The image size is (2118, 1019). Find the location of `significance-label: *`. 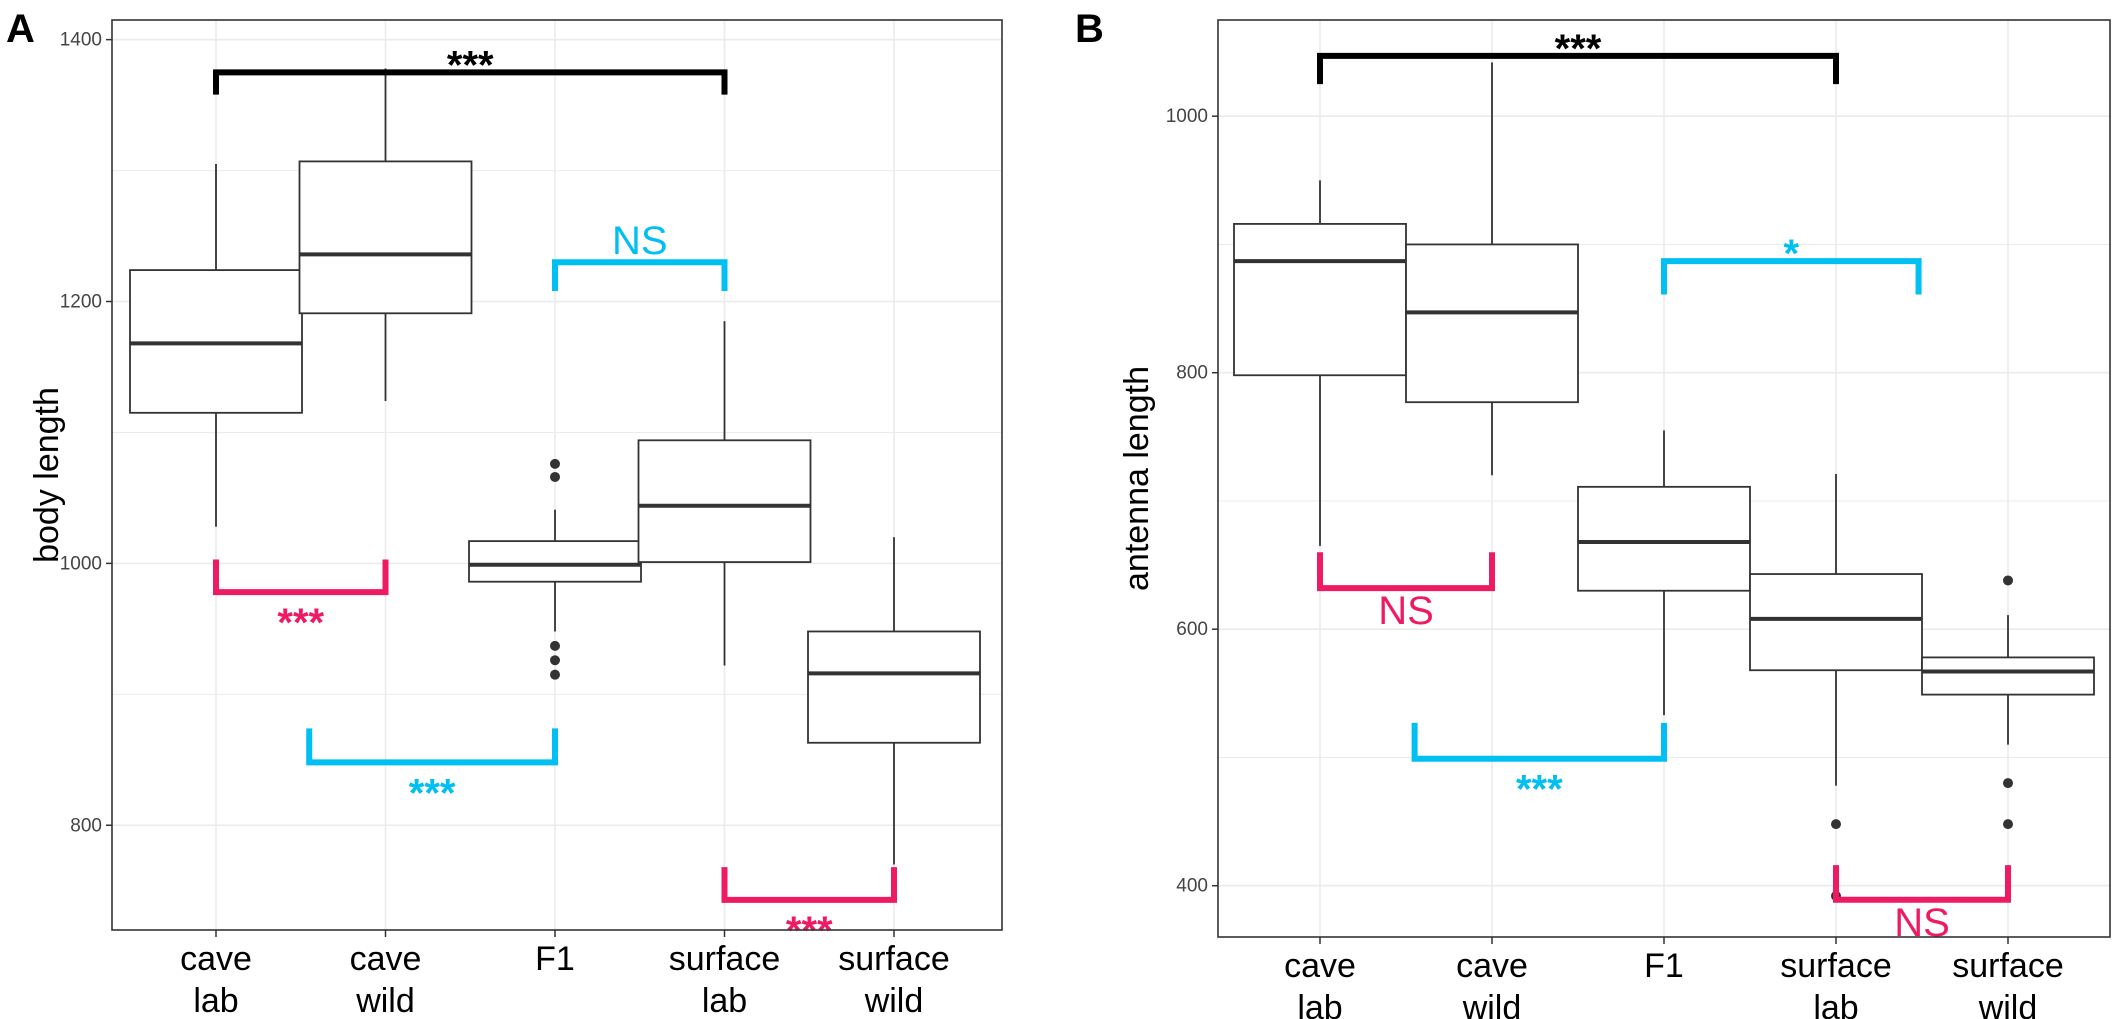

significance-label: * is located at coordinates (1791, 254).